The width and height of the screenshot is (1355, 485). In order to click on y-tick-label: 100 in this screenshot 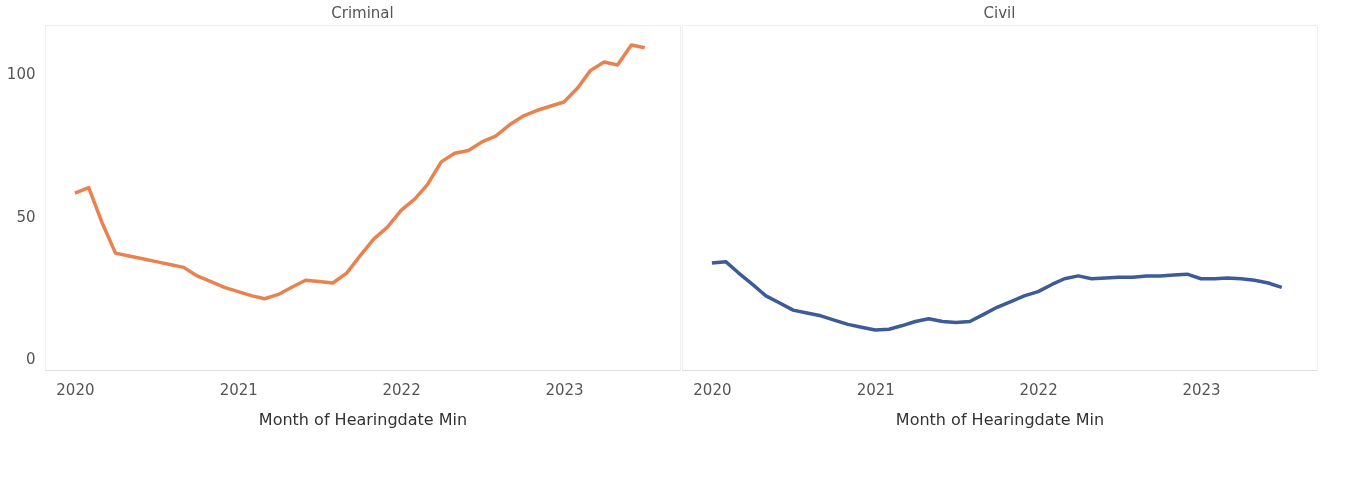, I will do `click(21, 73)`.